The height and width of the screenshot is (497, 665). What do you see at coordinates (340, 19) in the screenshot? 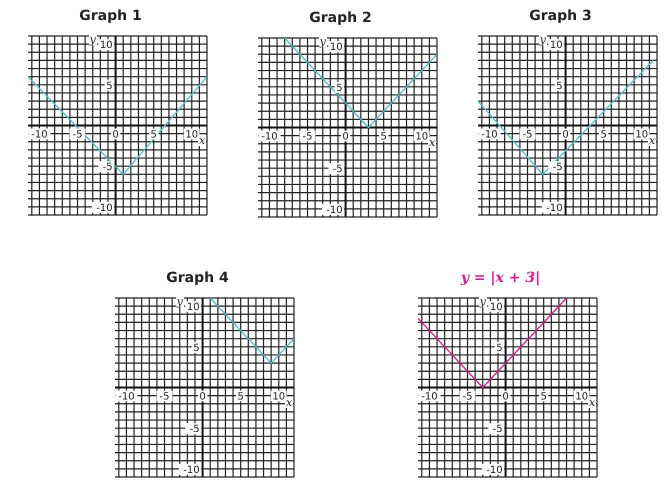
I see `chart-title: Graph 2` at bounding box center [340, 19].